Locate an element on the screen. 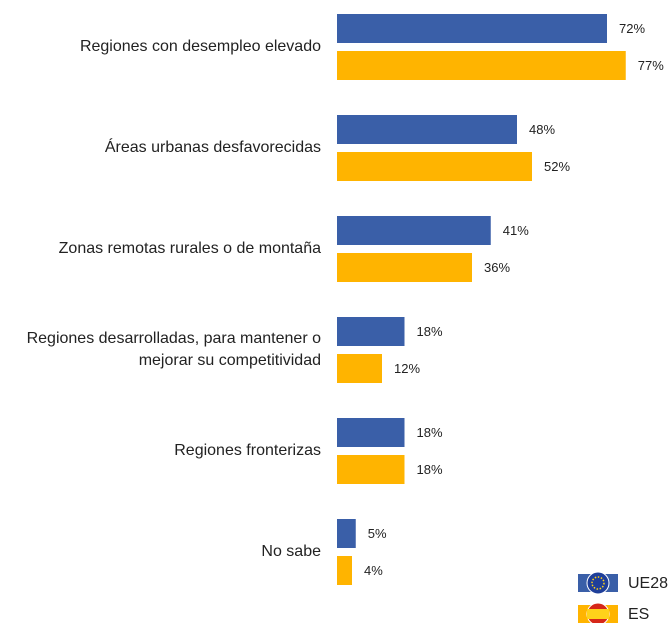 The width and height of the screenshot is (672, 623). value-label: 4% is located at coordinates (373, 570).